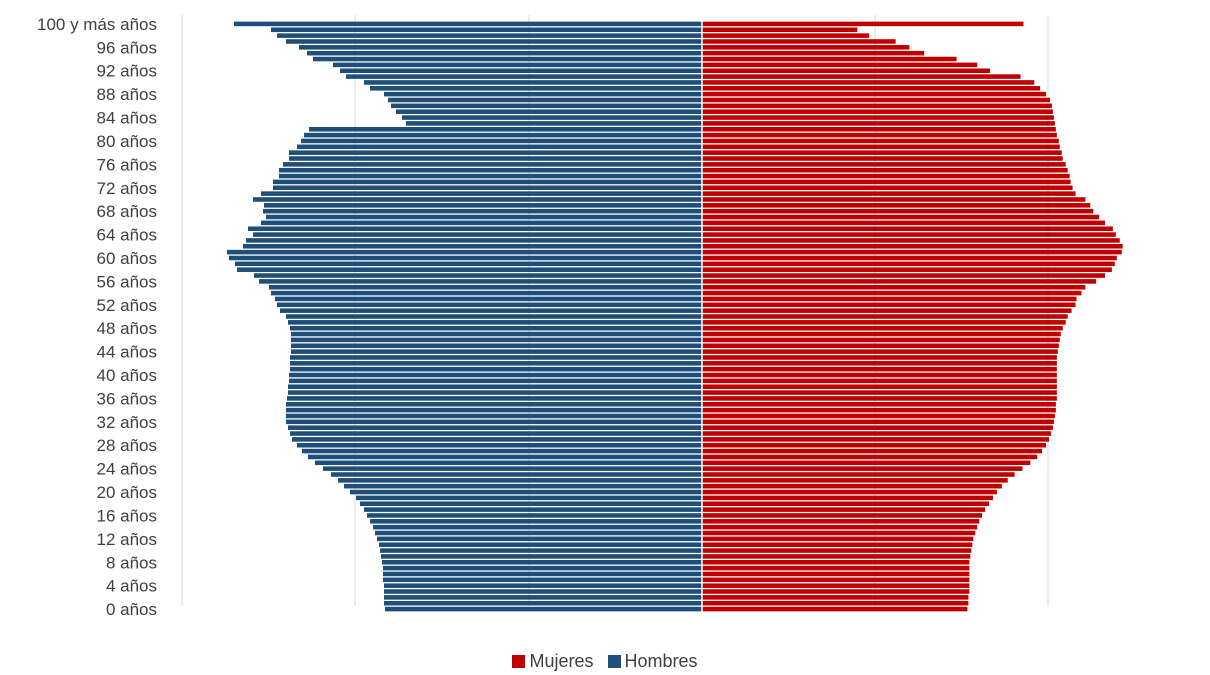 This screenshot has height=675, width=1210. I want to click on y-tick-label: 60 años, so click(127, 258).